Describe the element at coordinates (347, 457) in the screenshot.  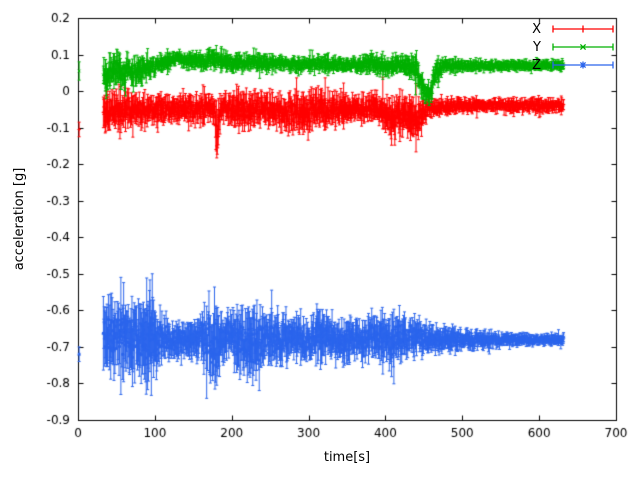
I see `x-axis-label: time[s]` at that location.